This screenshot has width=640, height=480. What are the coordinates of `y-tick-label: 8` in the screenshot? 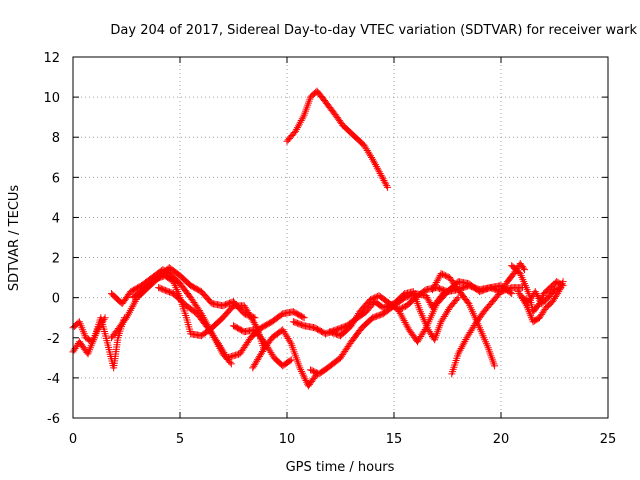 It's located at (56, 138).